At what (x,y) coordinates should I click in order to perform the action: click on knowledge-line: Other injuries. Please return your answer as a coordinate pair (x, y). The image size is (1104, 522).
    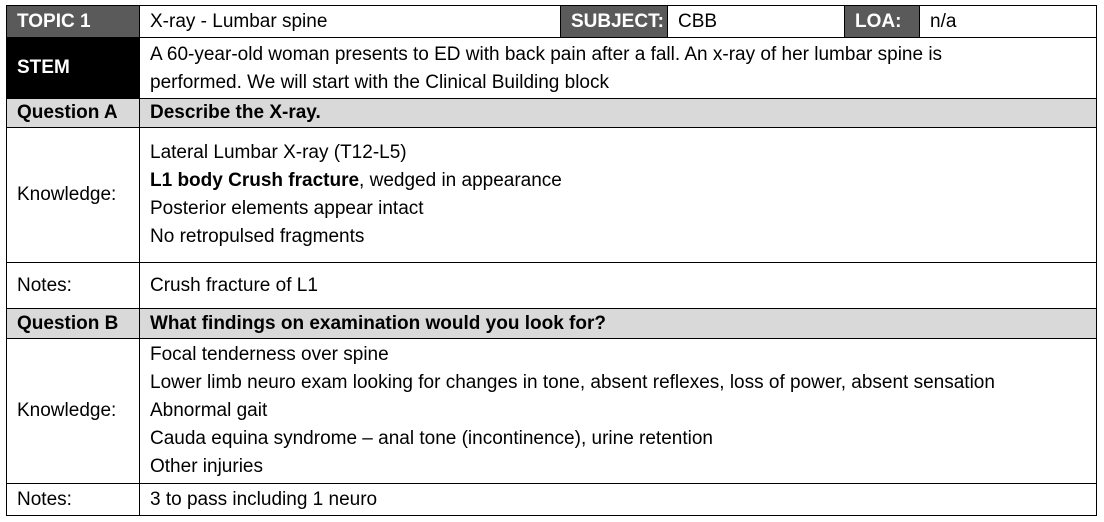
    Looking at the image, I should click on (206, 466).